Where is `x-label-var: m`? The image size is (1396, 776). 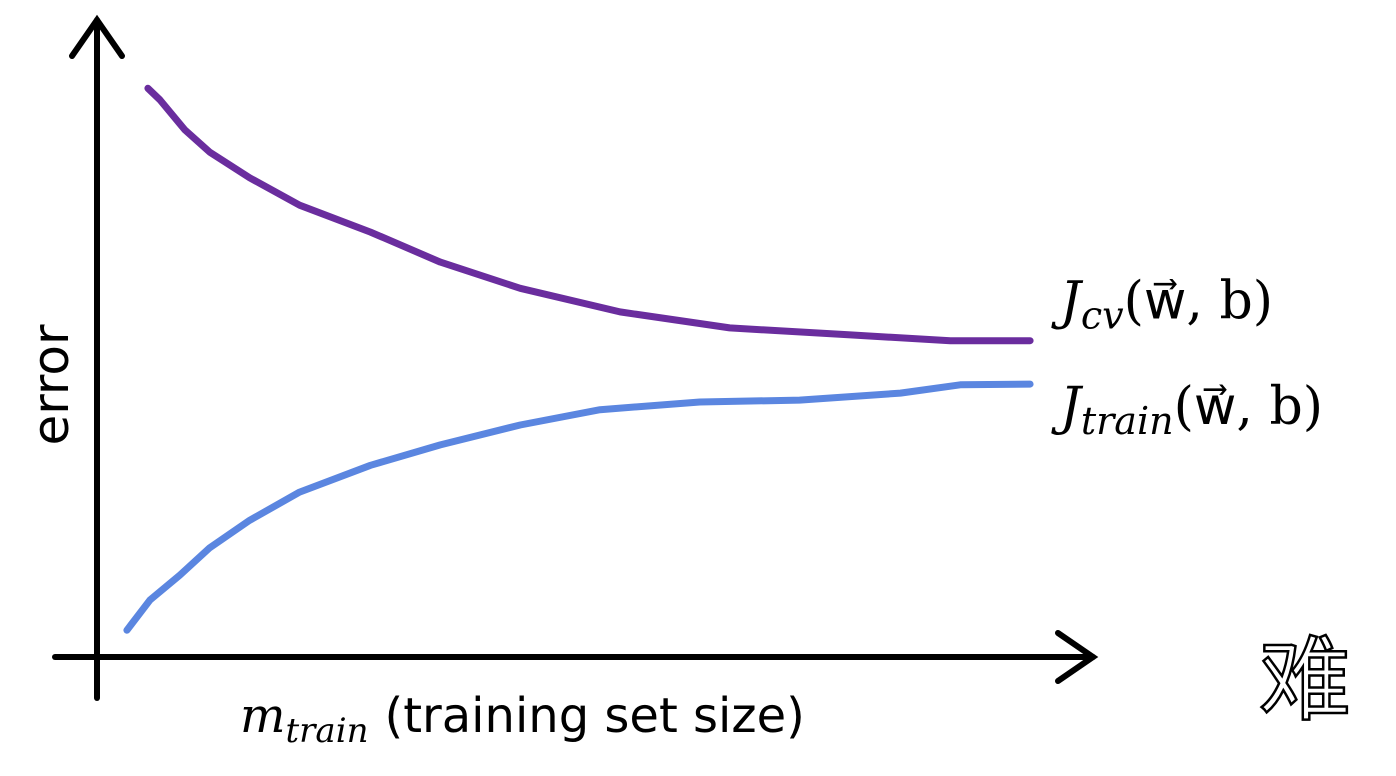 x-label-var: m is located at coordinates (263, 716).